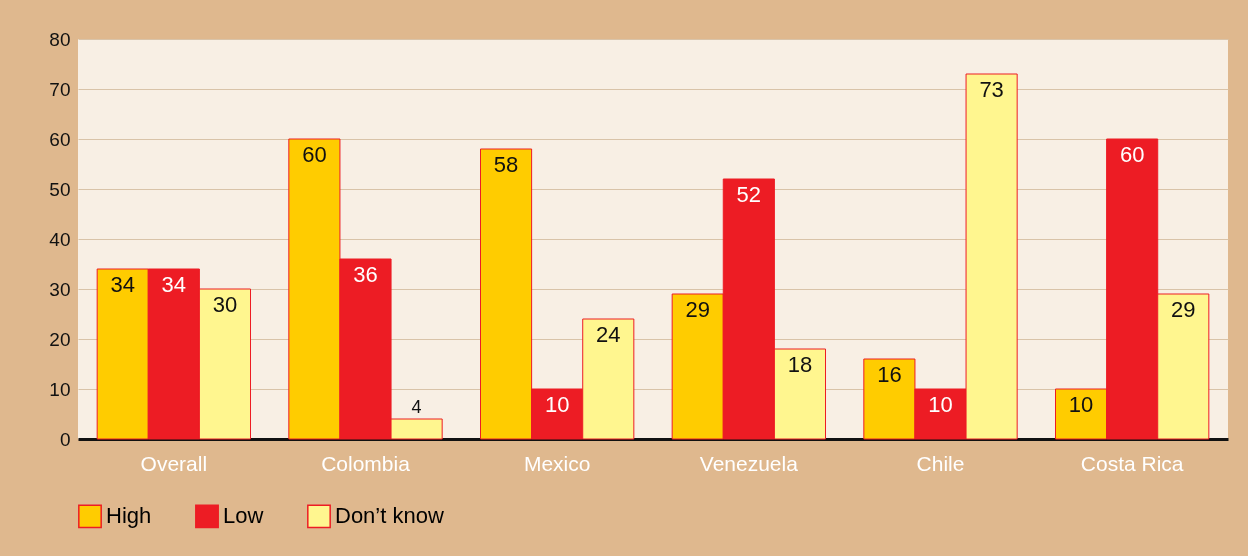  I want to click on x-tick-label: Overall, so click(174, 463).